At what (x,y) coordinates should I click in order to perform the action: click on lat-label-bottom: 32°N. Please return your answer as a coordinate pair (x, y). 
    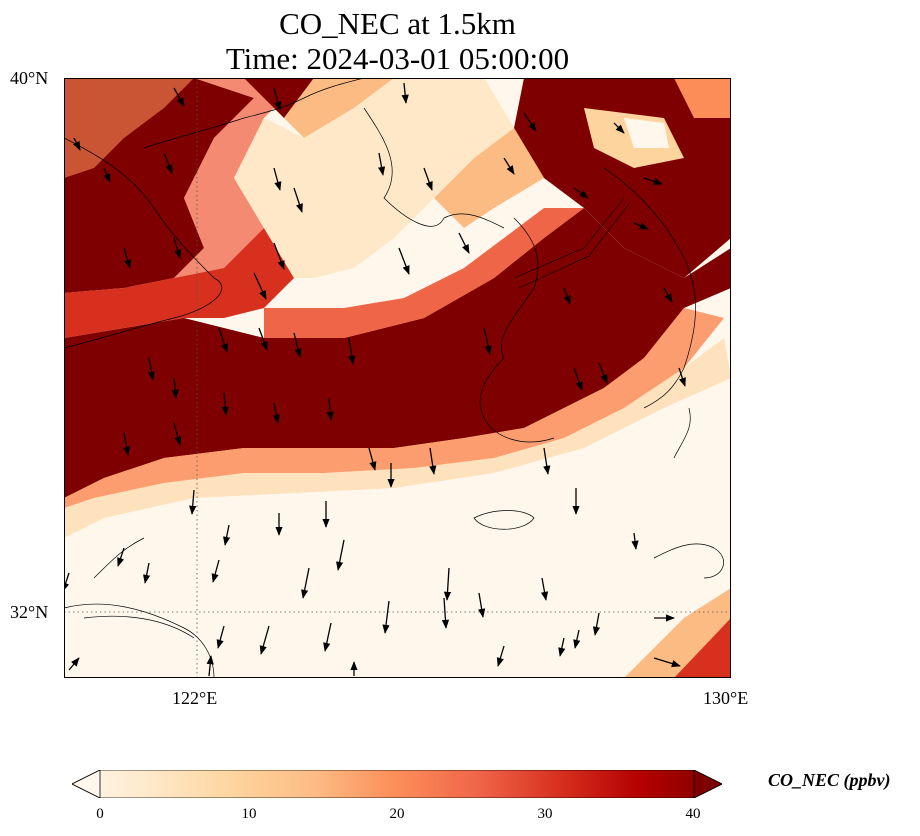
    Looking at the image, I should click on (29, 612).